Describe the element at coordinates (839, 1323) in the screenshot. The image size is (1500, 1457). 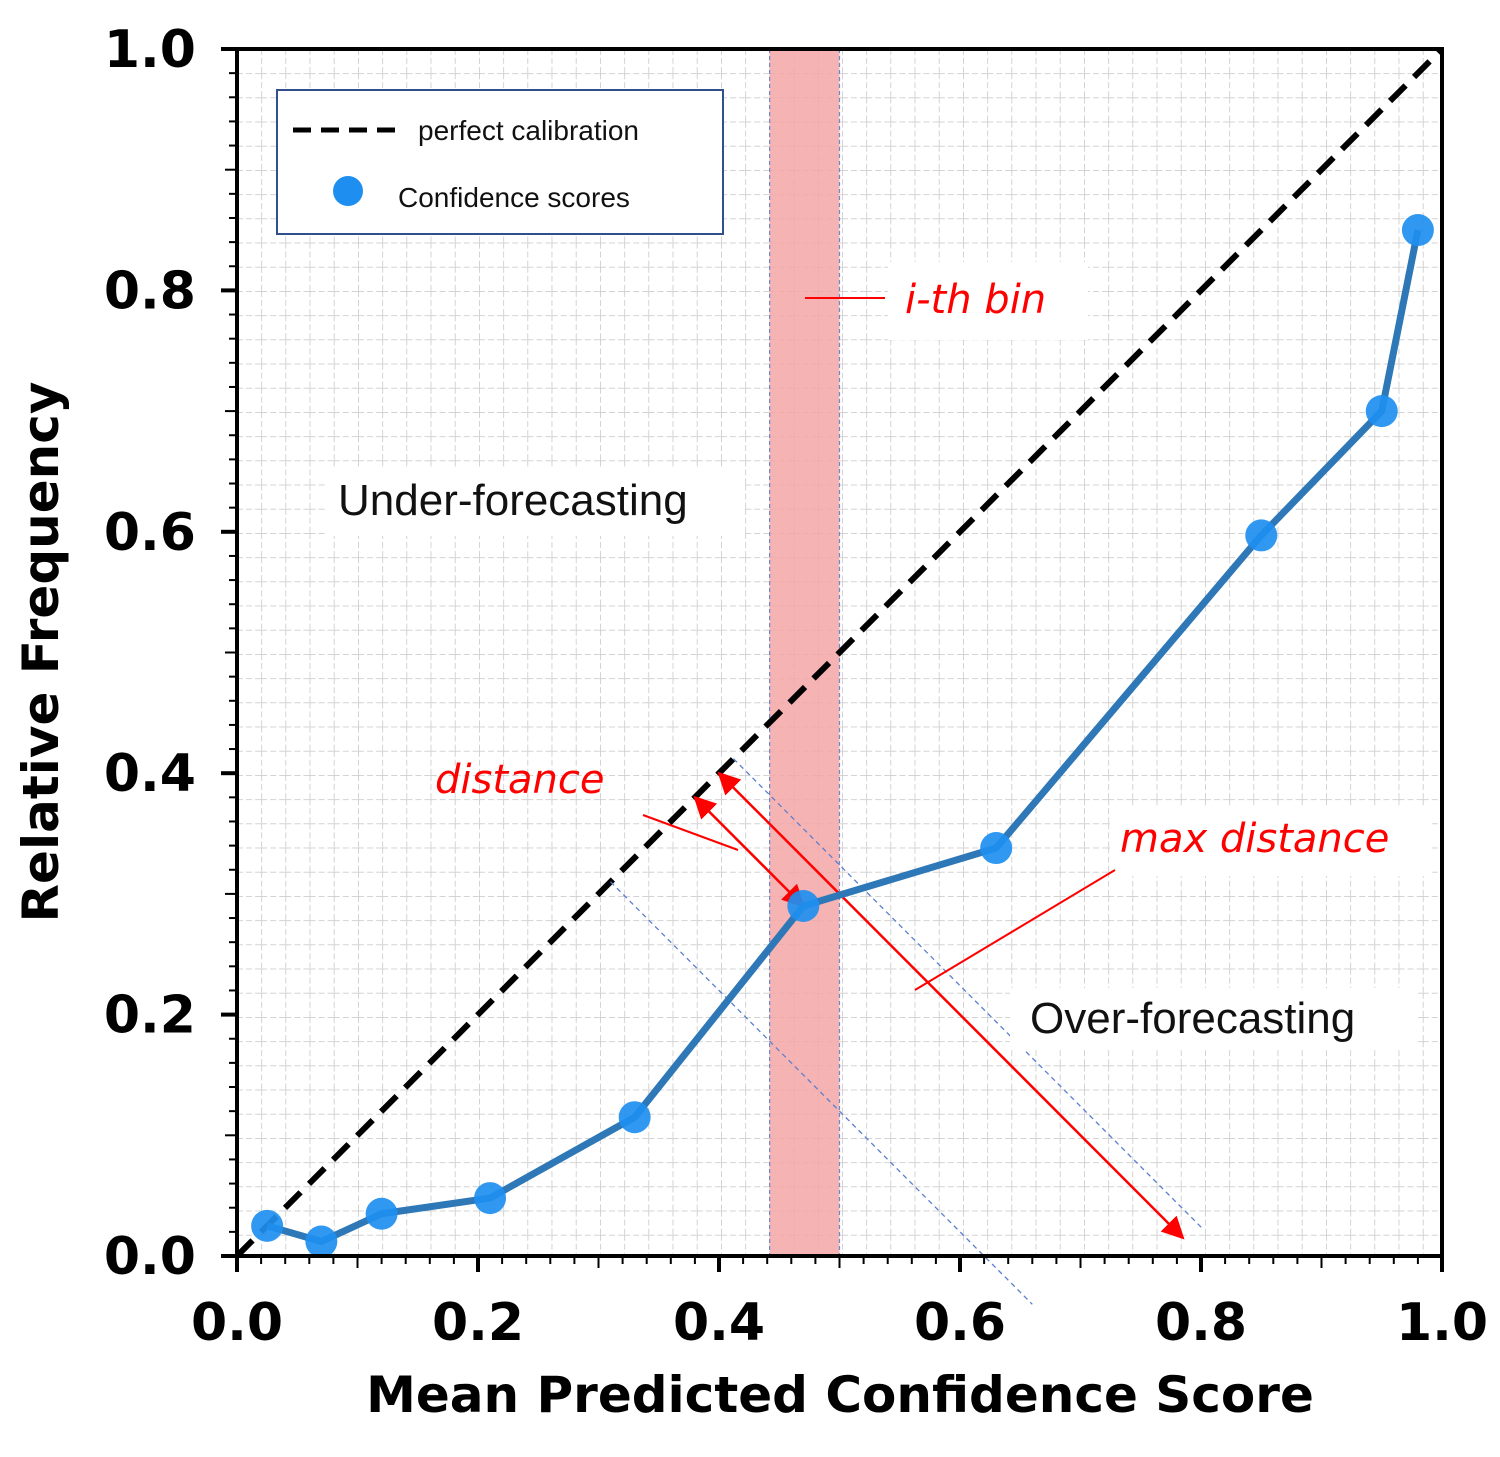
I see `x-tick-labels: 0.0 0.2 0.4 0.6 0.8 1.0` at that location.